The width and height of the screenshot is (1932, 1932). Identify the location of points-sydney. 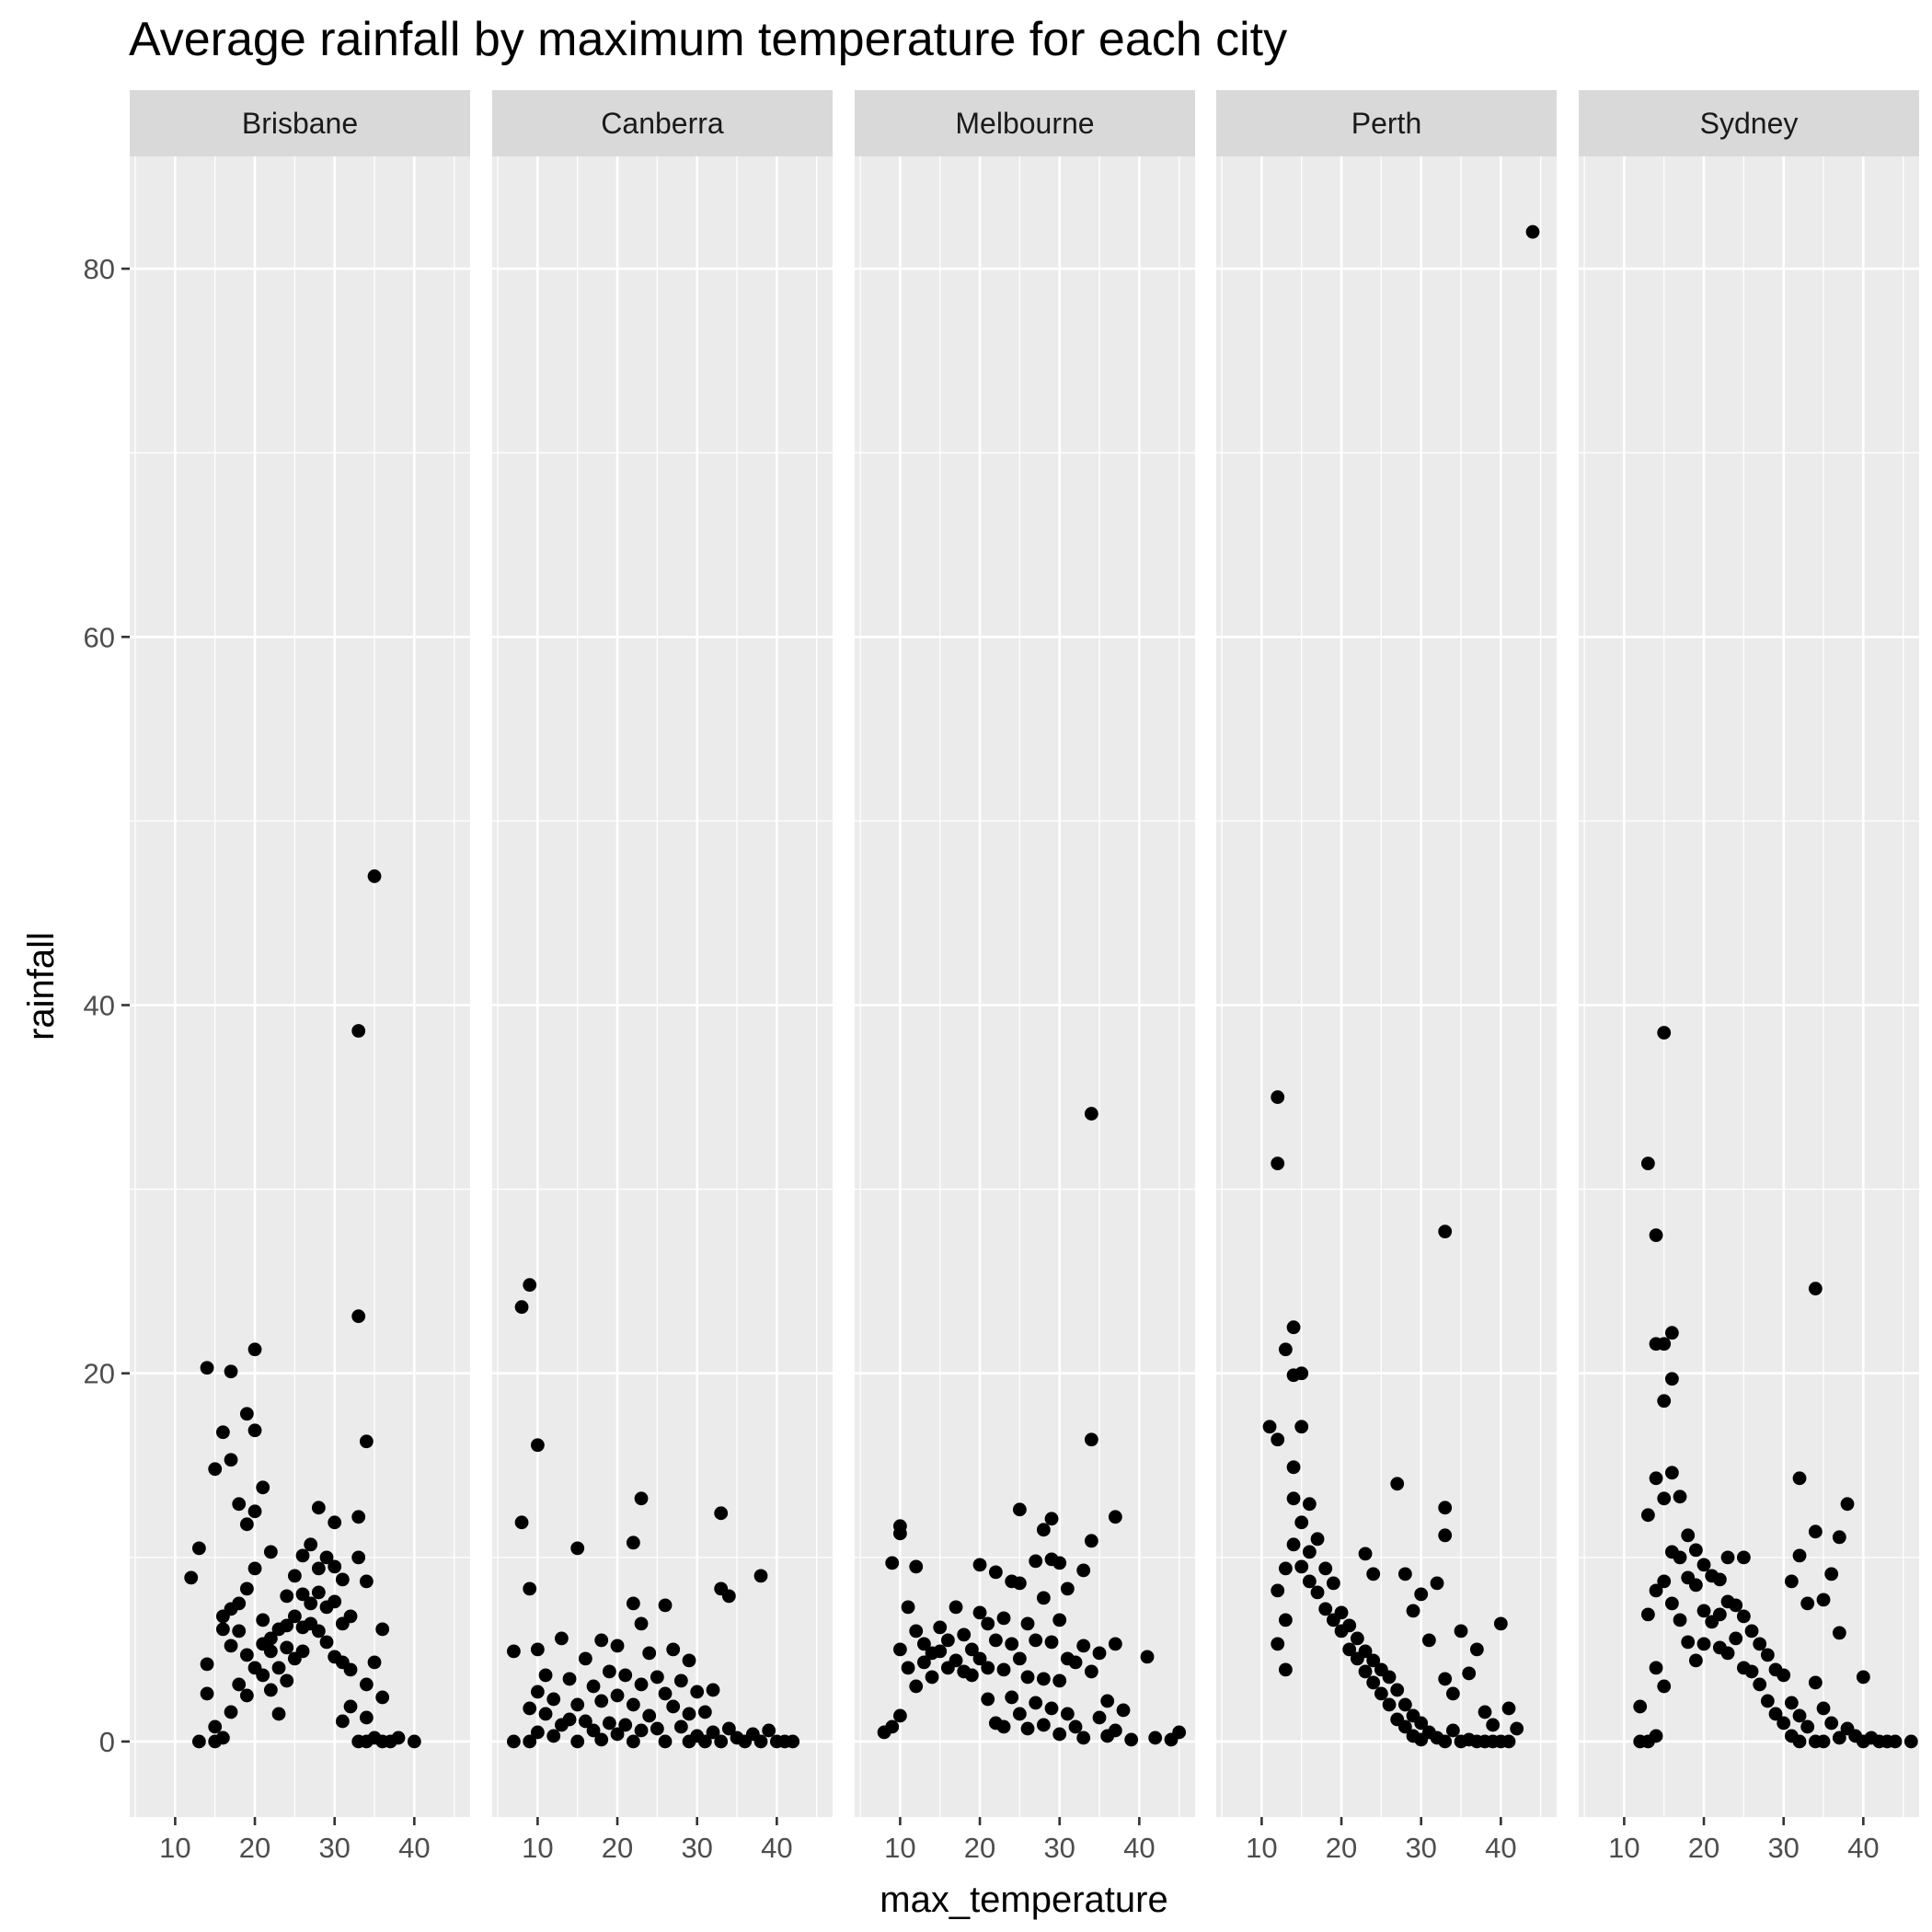
(1775, 1387).